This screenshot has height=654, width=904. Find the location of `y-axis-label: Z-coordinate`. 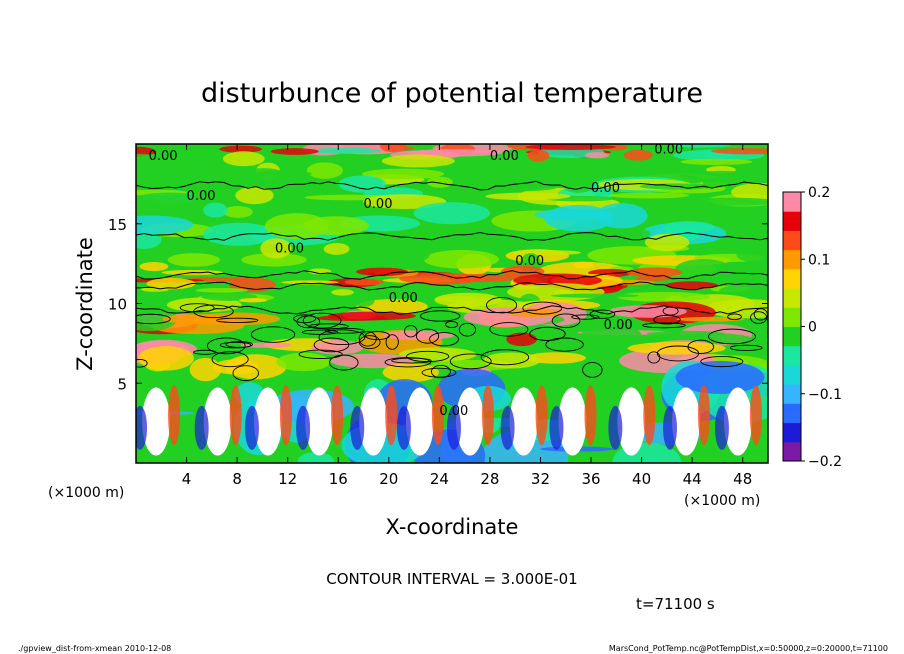

y-axis-label: Z-coordinate is located at coordinates (85, 304).